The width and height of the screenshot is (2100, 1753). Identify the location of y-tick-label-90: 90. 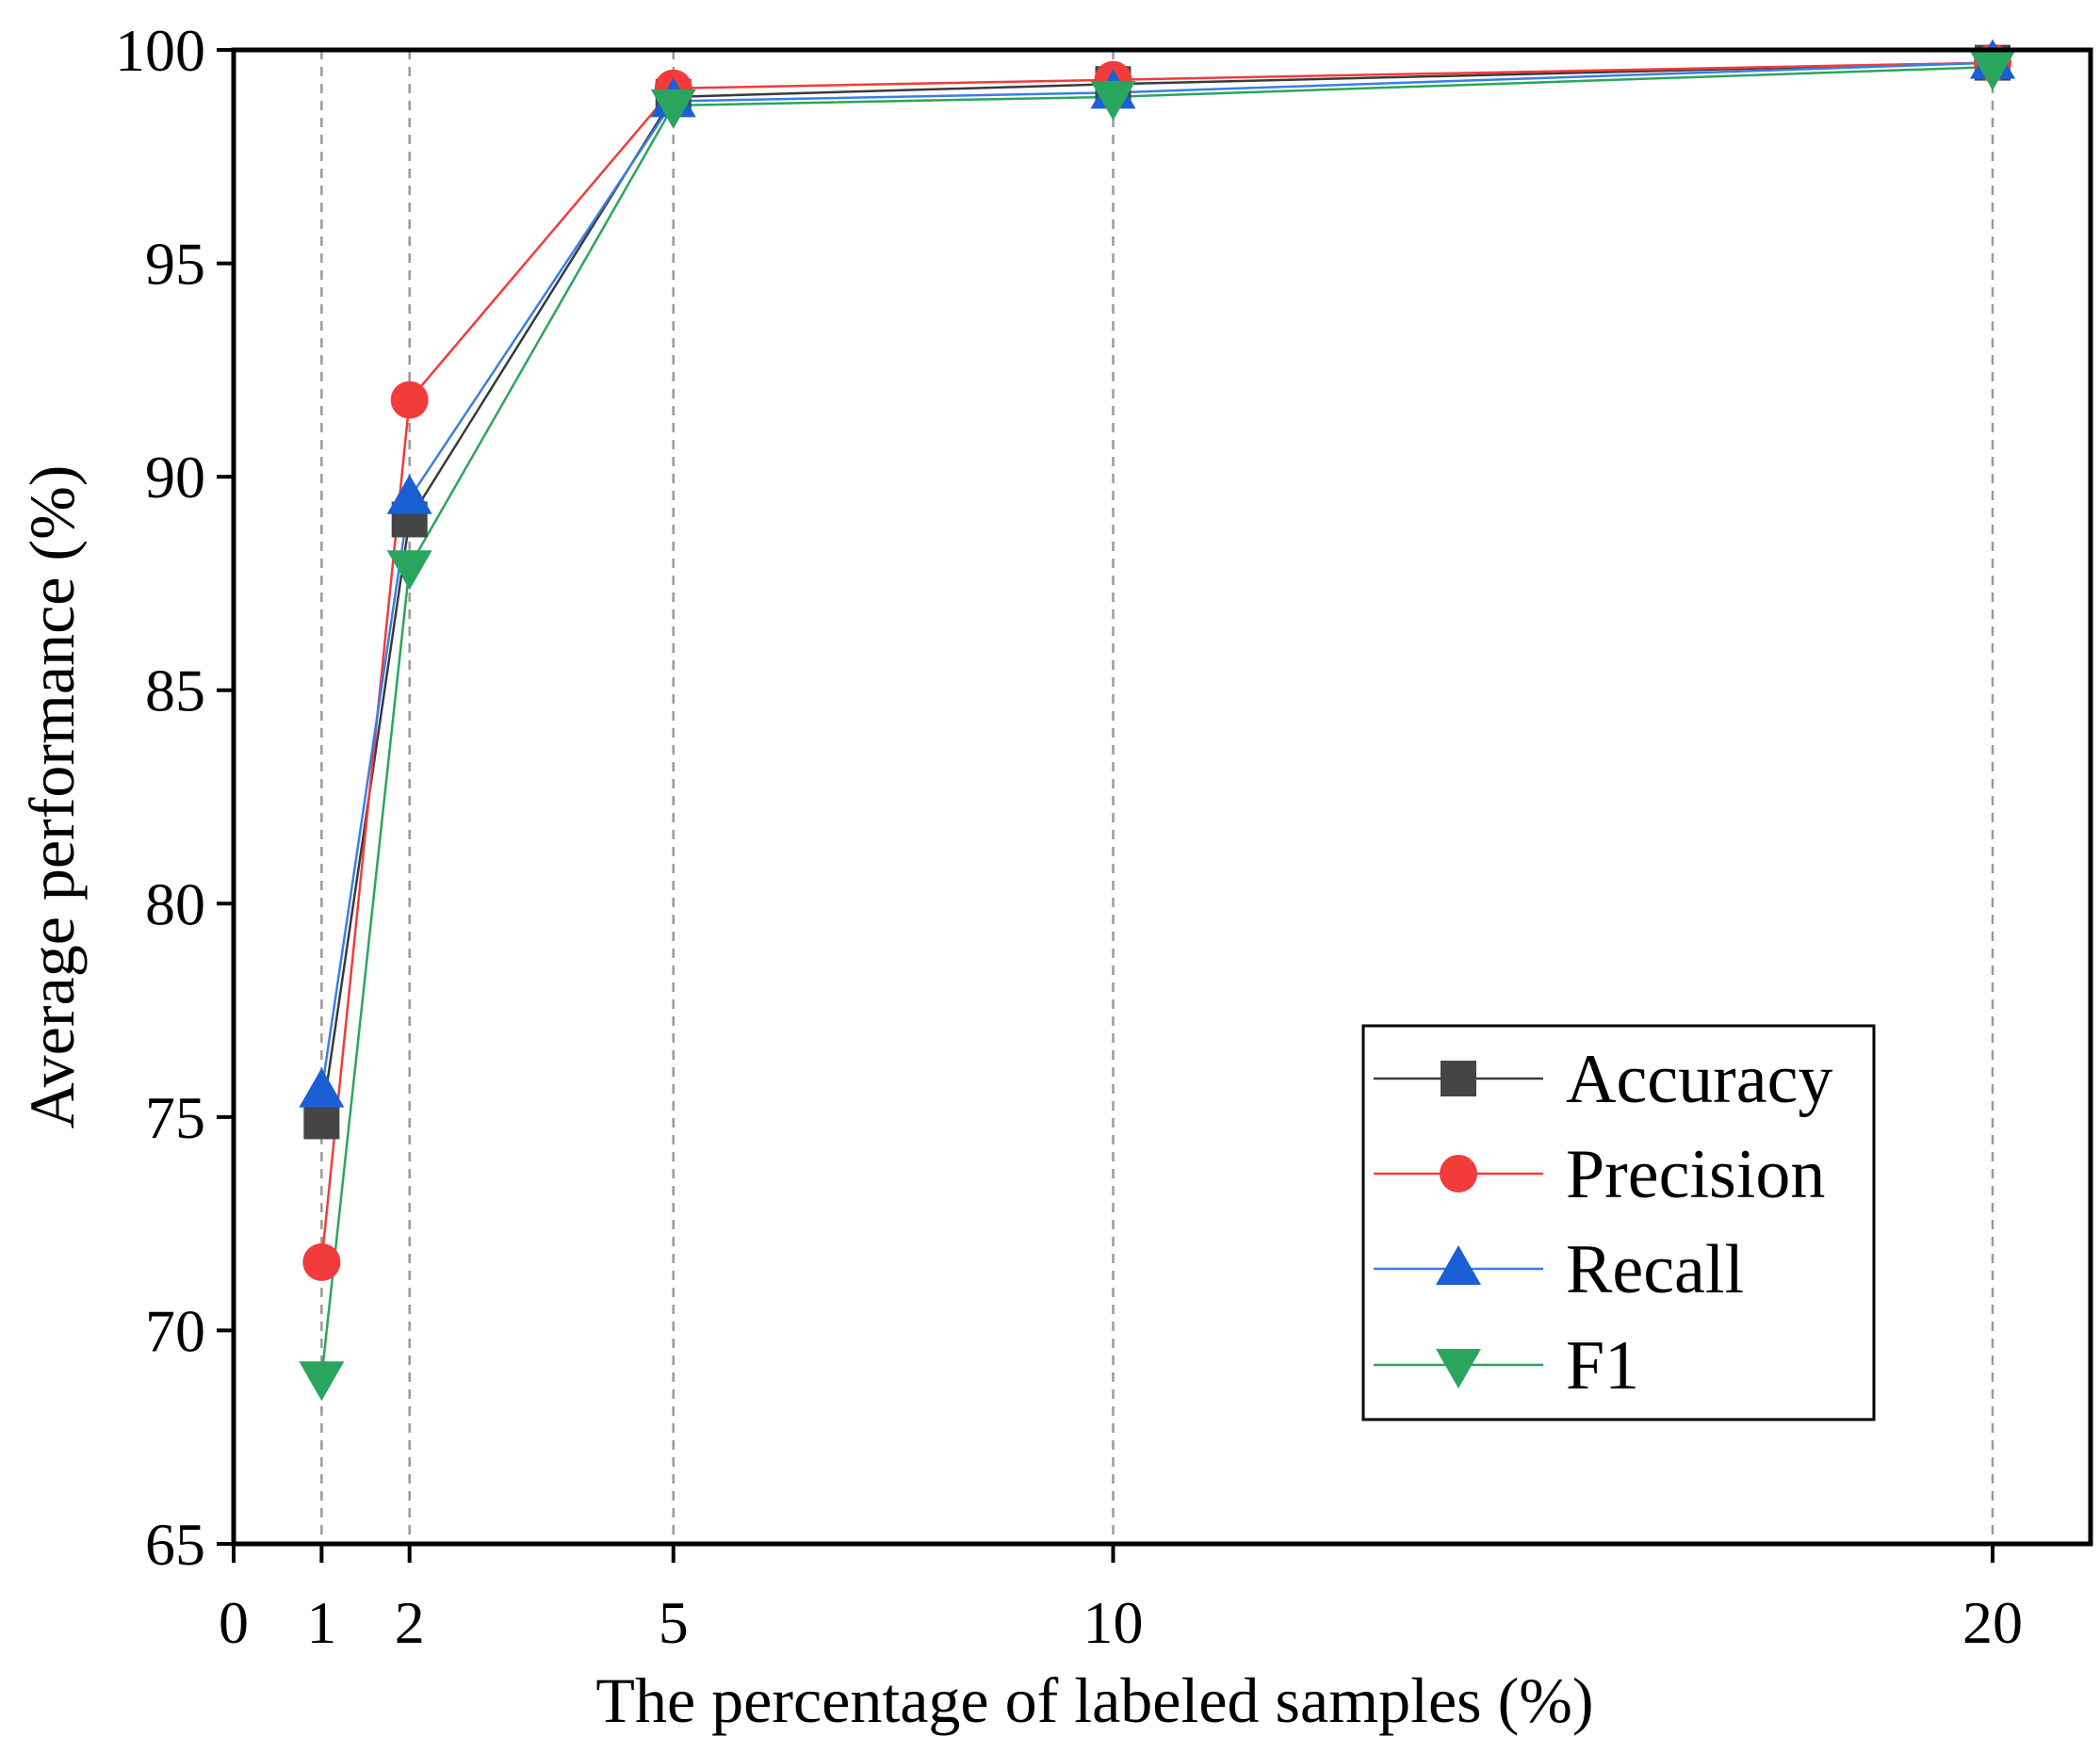
(175, 477).